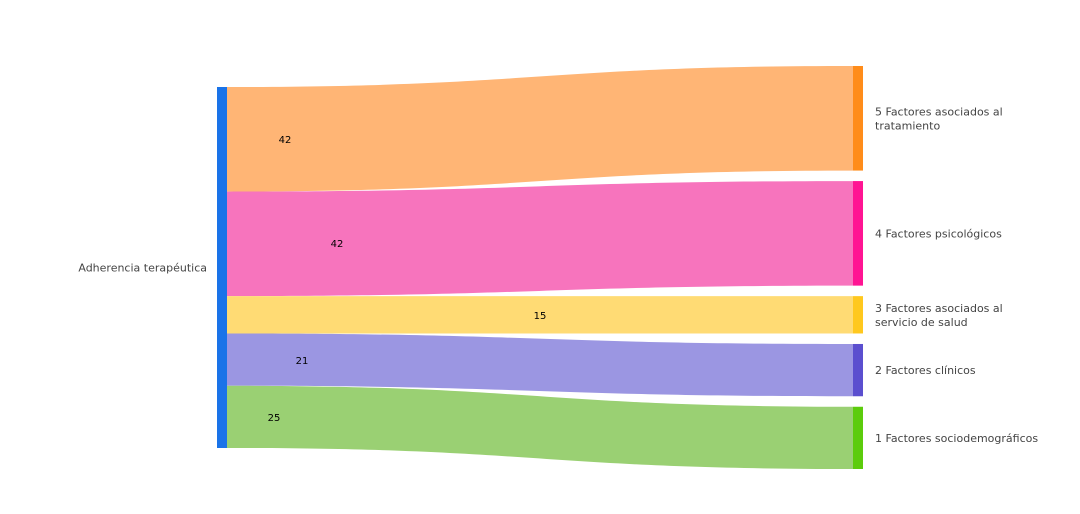 This screenshot has height=514, width=1080. I want to click on sankey-node-label-1-factores-sociodemograficos: 1 Factores sociodemográficos, so click(956, 438).